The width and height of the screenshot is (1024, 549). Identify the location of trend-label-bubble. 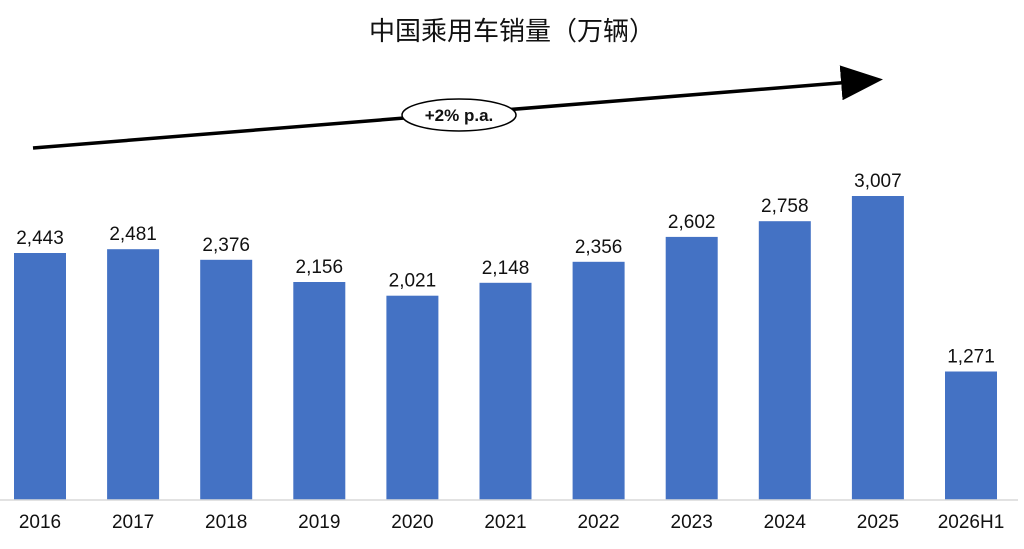
(459, 115).